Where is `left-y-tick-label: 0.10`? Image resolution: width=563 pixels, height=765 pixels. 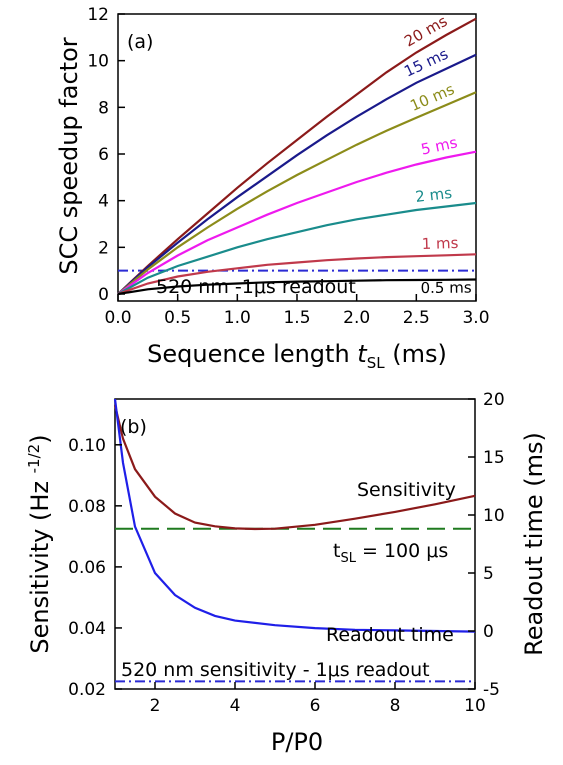
left-y-tick-label: 0.10 is located at coordinates (87, 446).